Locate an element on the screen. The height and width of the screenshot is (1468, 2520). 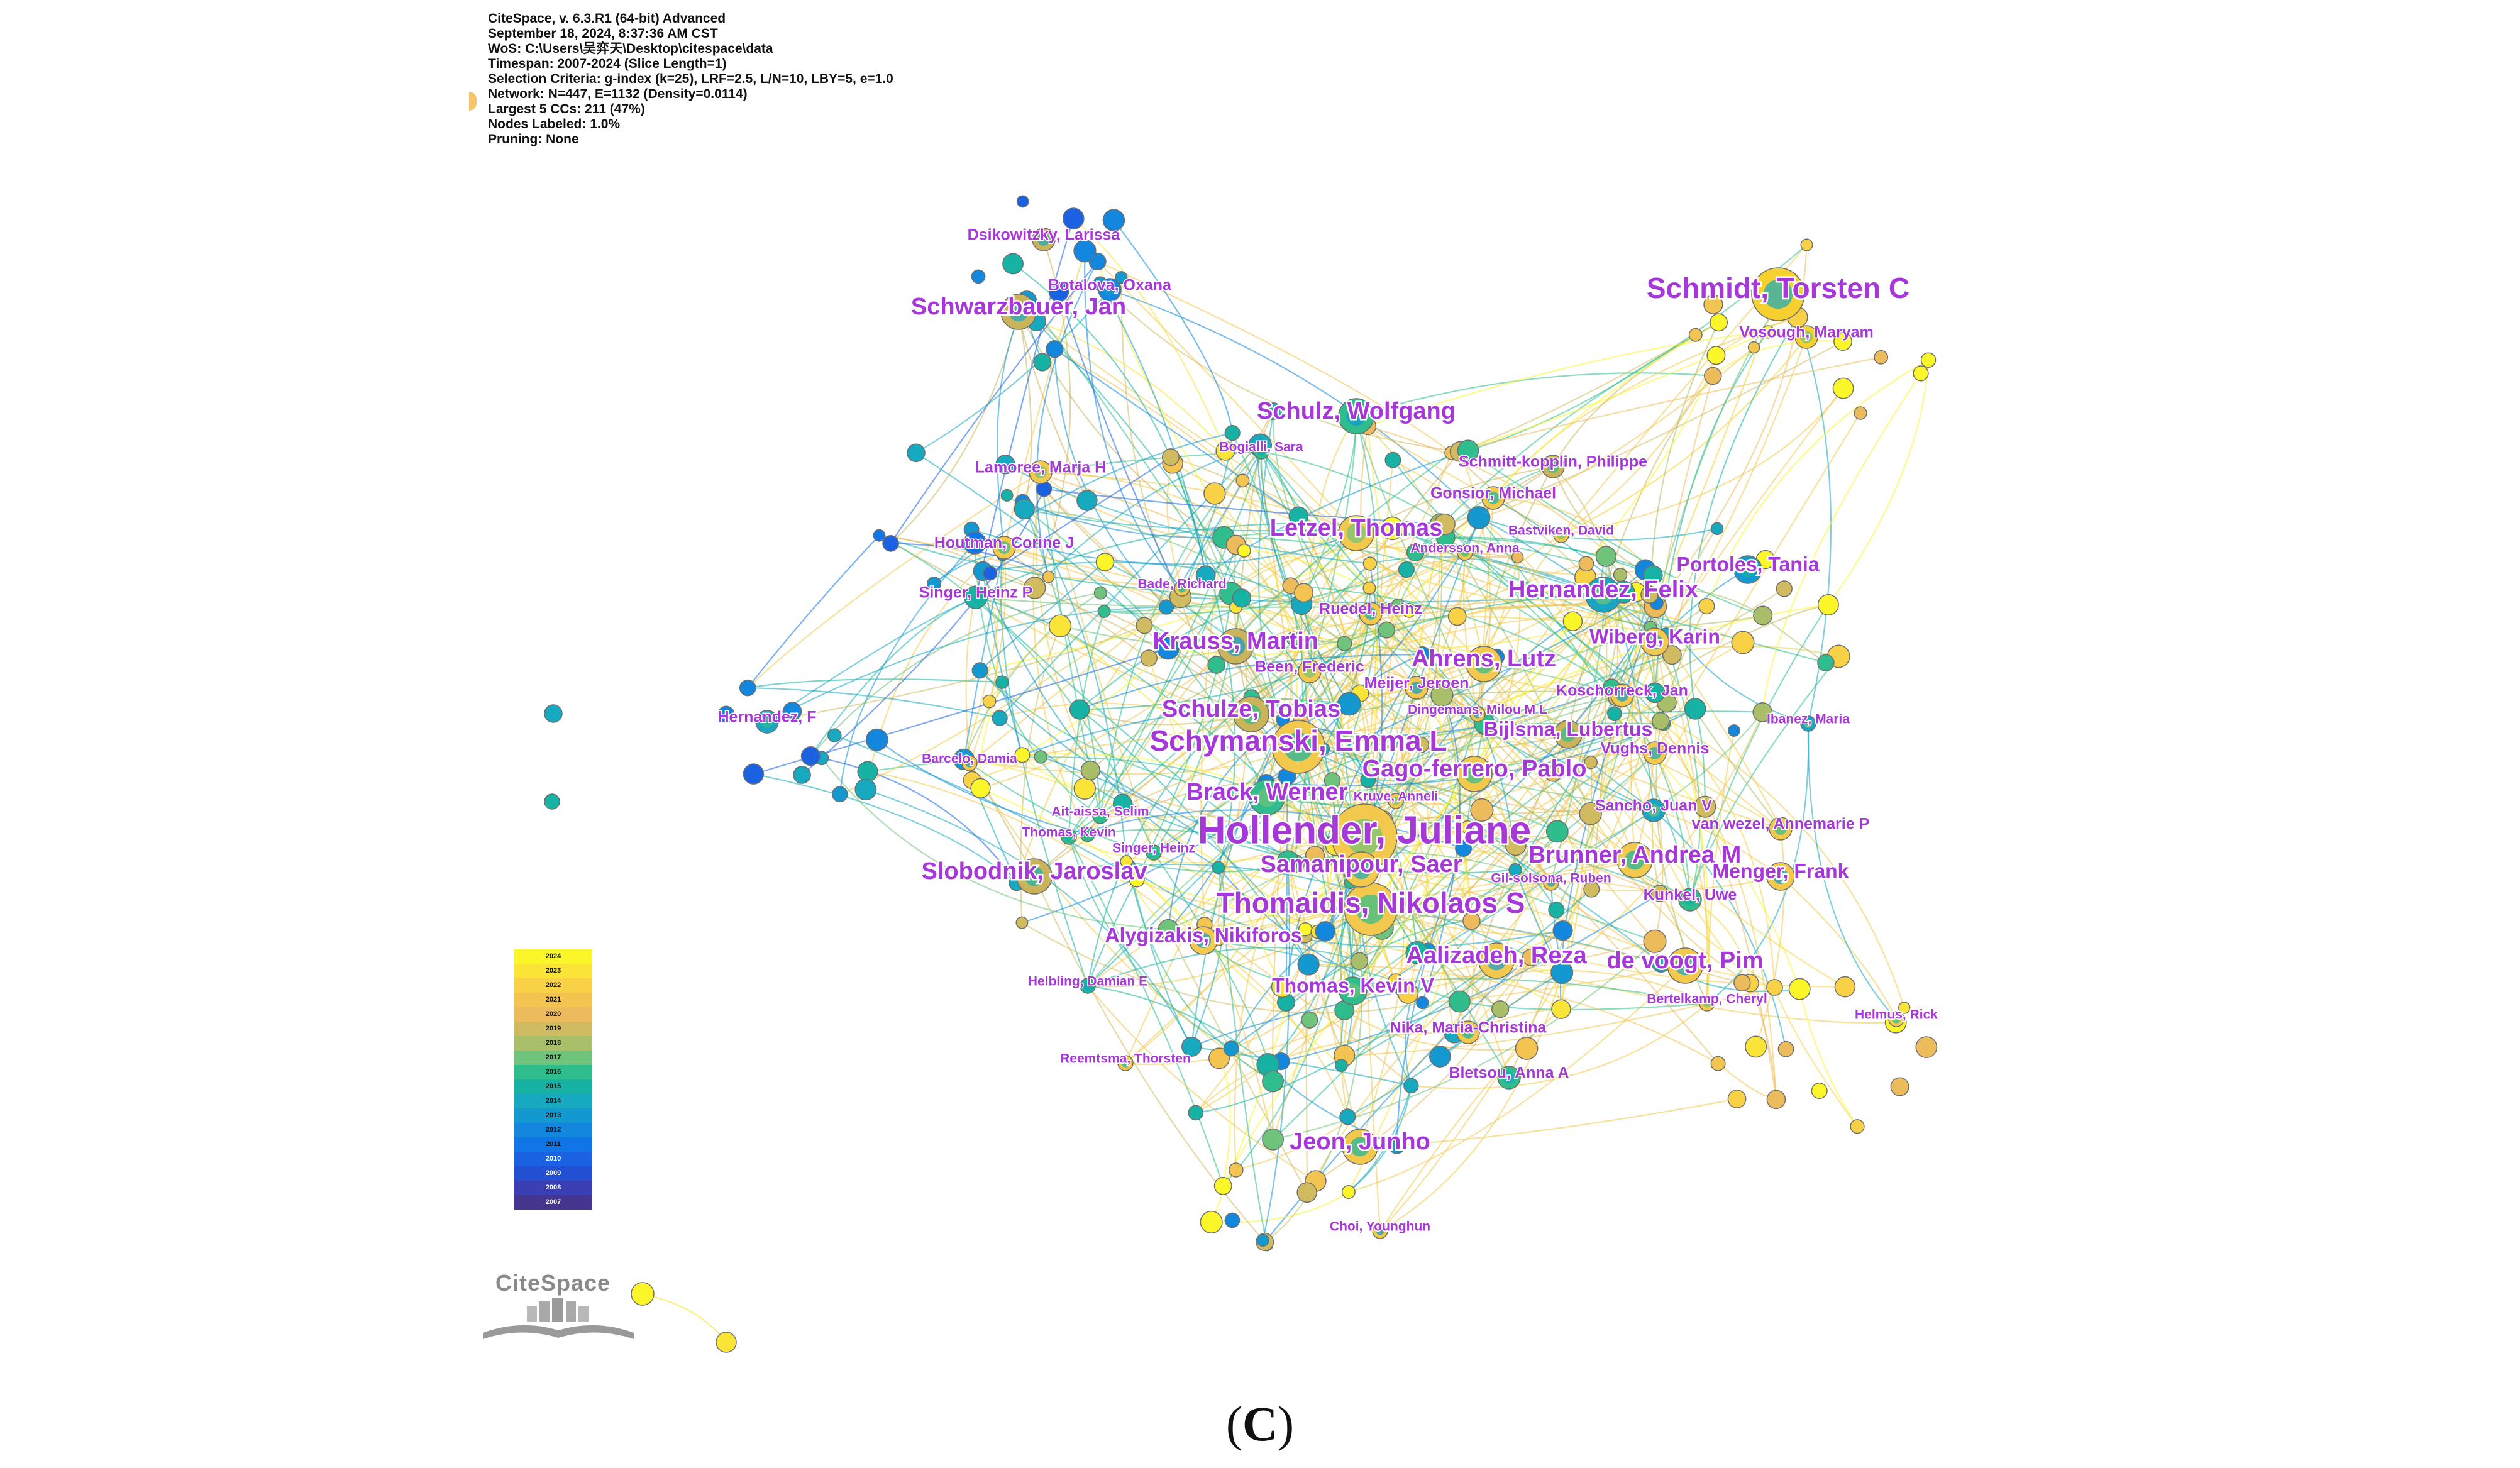
legend-year-2020: 2020 is located at coordinates (553, 1014).